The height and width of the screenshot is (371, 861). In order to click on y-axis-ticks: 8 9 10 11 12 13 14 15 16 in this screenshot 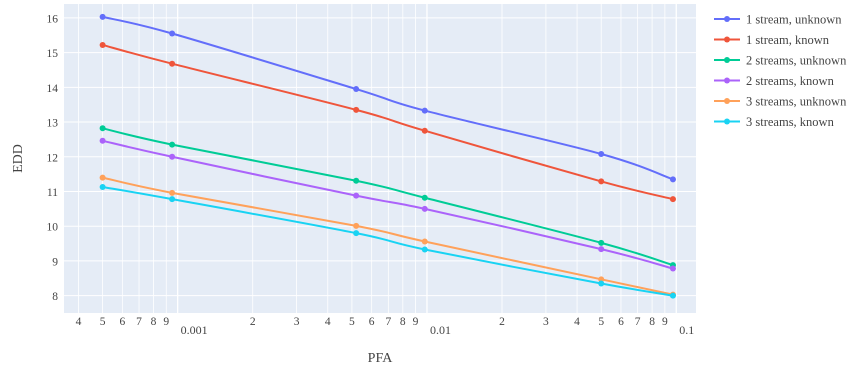, I will do `click(53, 158)`.